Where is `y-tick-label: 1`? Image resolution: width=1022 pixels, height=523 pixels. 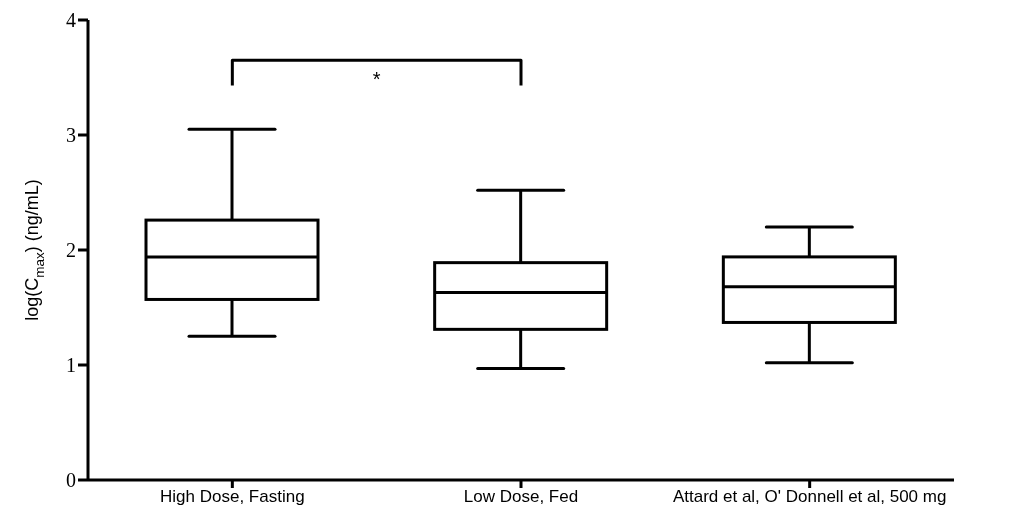 y-tick-label: 1 is located at coordinates (71, 365).